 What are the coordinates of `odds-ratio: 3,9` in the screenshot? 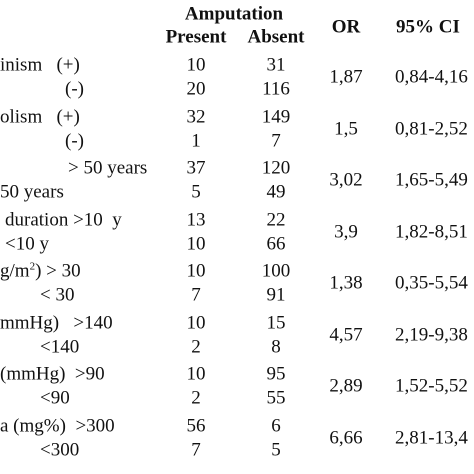 It's located at (346, 232).